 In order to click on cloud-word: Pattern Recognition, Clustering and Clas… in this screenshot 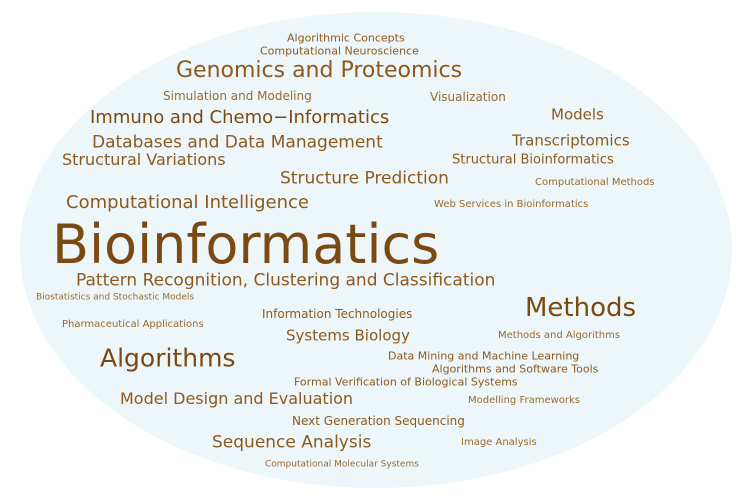, I will do `click(286, 280)`.